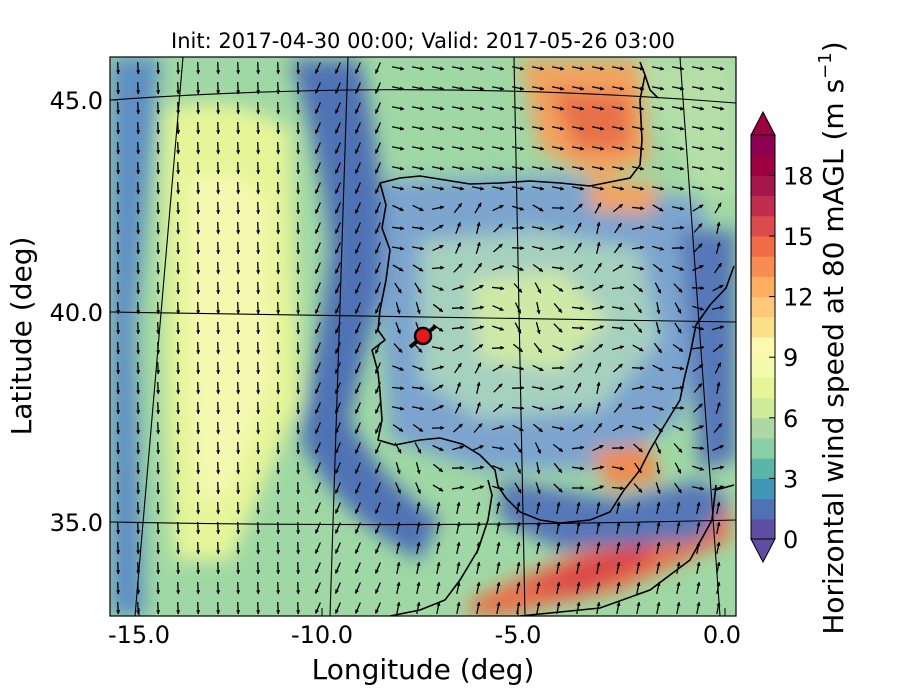 The width and height of the screenshot is (900, 700). What do you see at coordinates (833, 46) in the screenshot?
I see `colorbar-label-close: )` at bounding box center [833, 46].